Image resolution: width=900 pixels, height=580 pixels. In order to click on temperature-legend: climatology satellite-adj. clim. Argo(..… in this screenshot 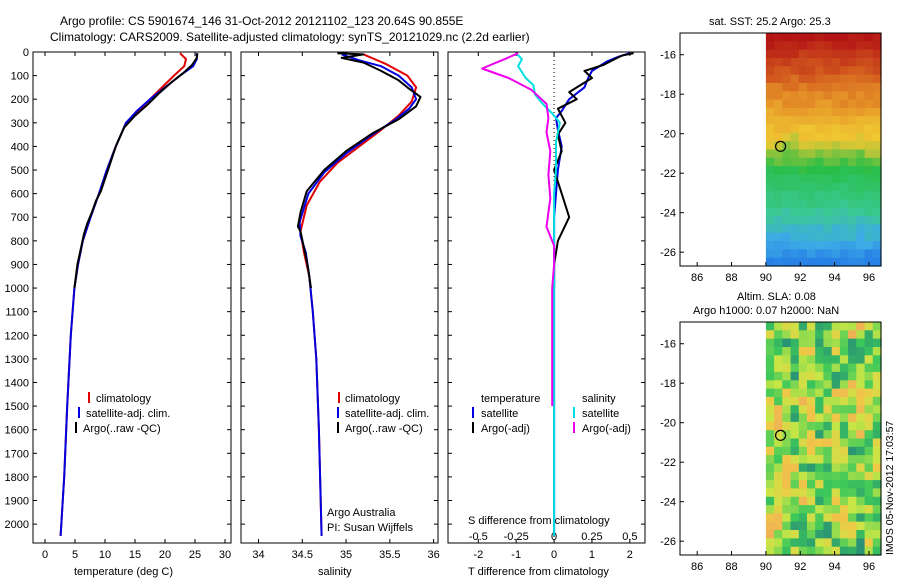, I will do `click(122, 413)`.